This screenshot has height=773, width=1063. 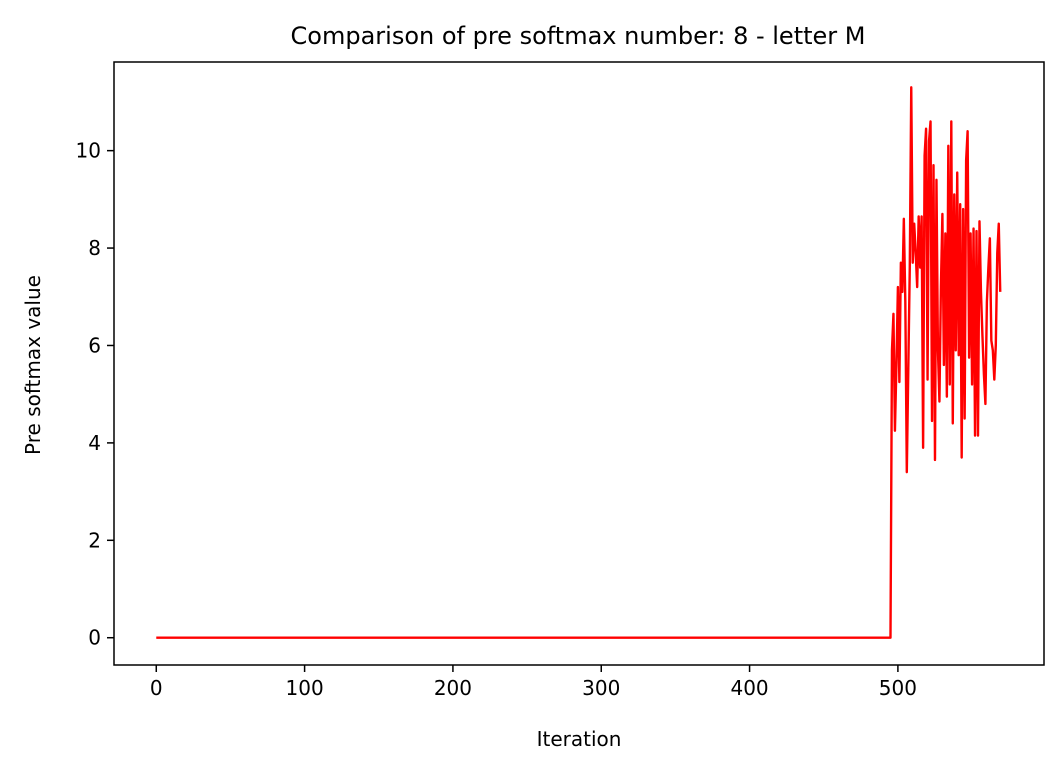 What do you see at coordinates (898, 688) in the screenshot?
I see `x-tick-label: 500` at bounding box center [898, 688].